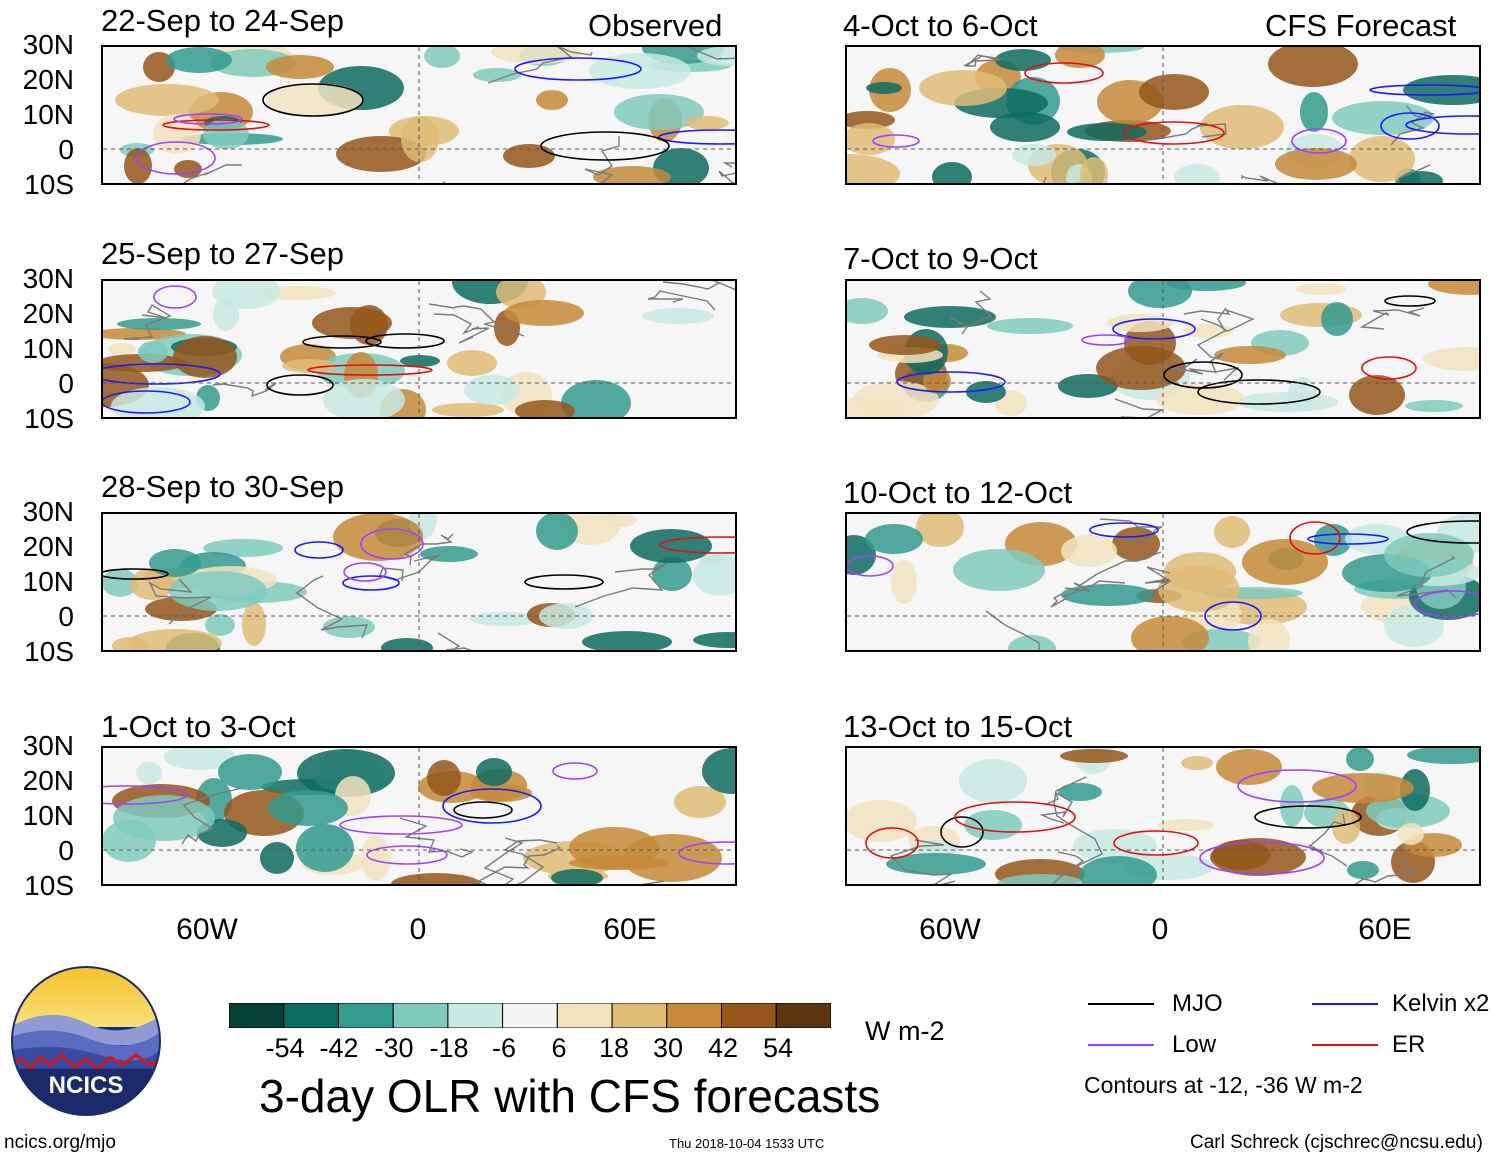  I want to click on lat-label: 10S, so click(49, 885).